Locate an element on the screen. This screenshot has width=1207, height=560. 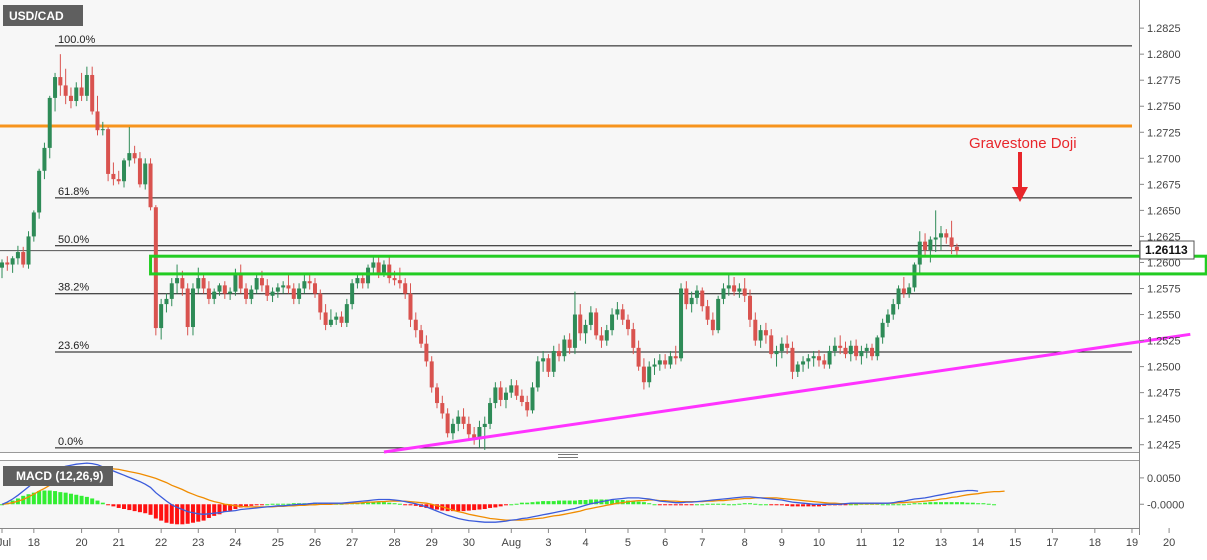
price-tick-label: 1.2825 is located at coordinates (1164, 29).